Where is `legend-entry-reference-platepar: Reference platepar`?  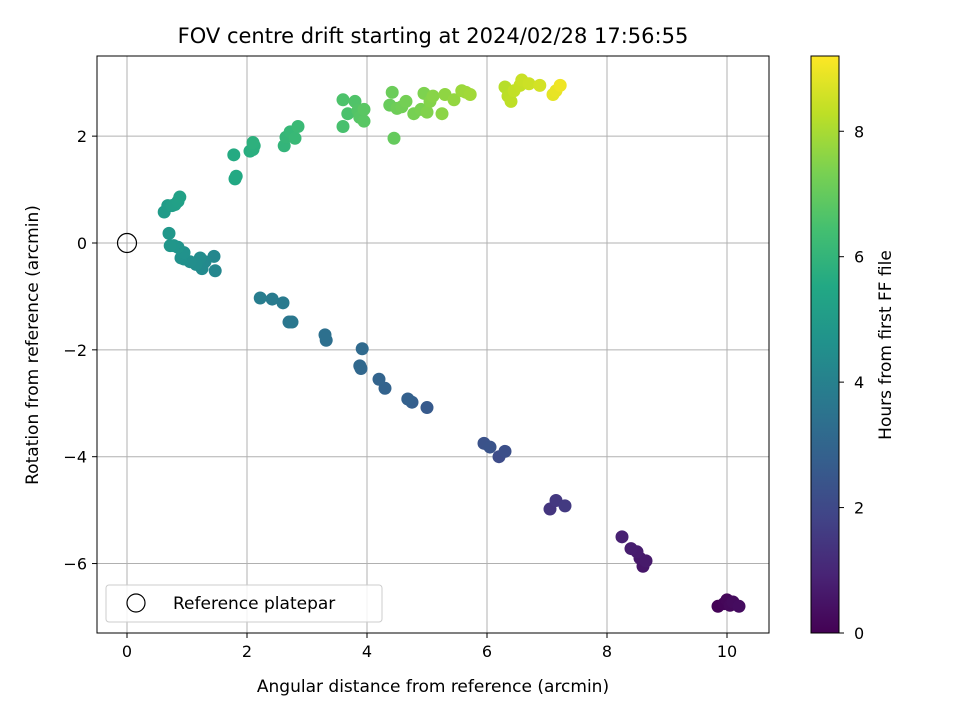
legend-entry-reference-platepar: Reference platepar is located at coordinates (254, 604).